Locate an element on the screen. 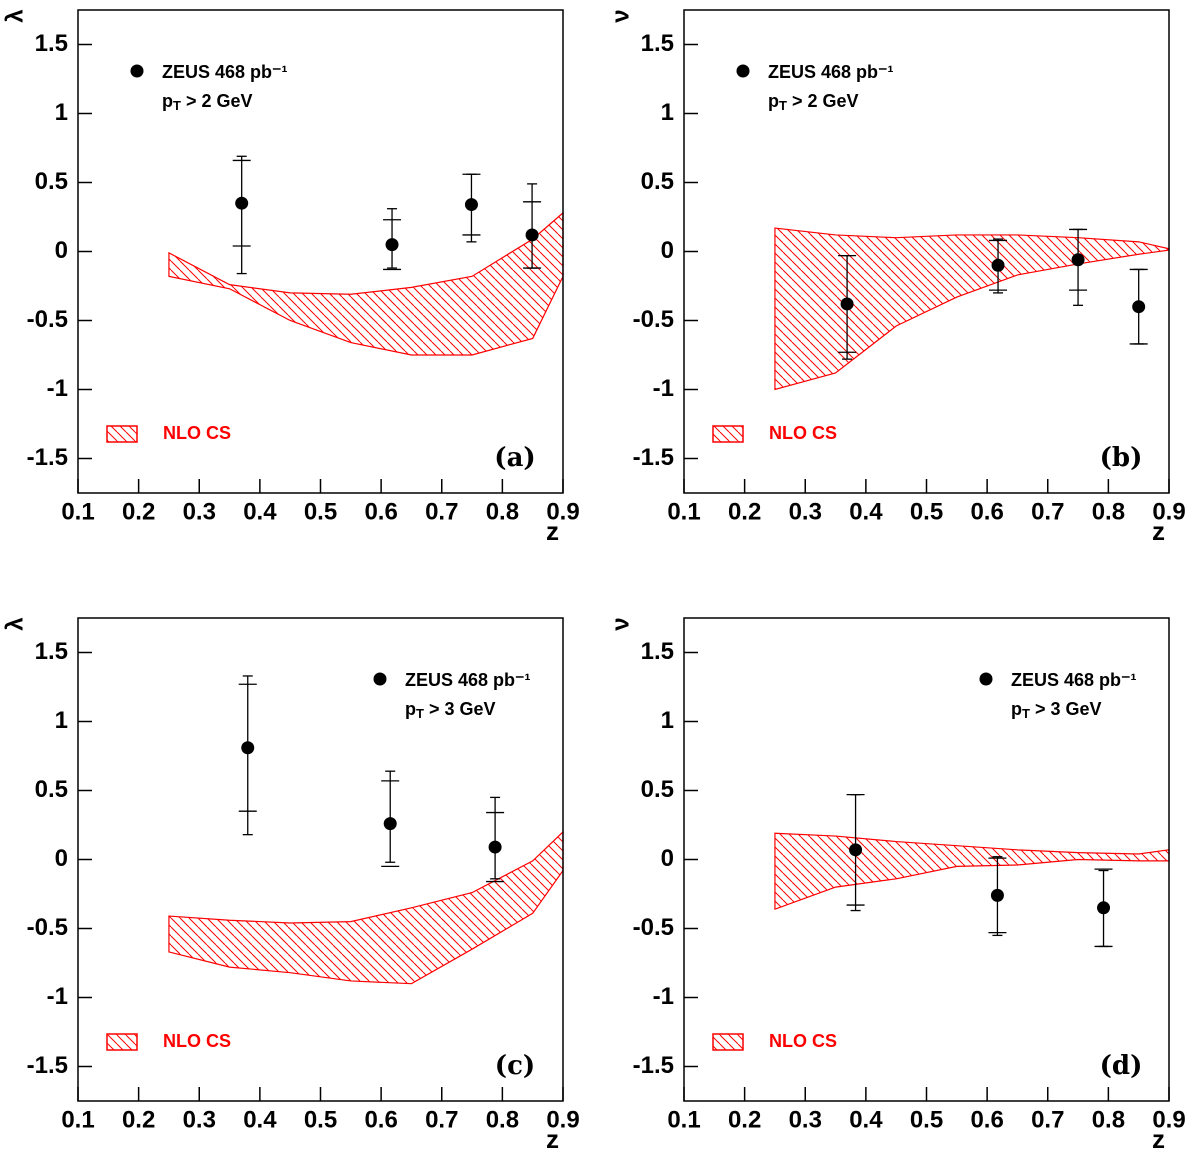 This screenshot has height=1159, width=1198. panel-label: (a) is located at coordinates (514, 458).